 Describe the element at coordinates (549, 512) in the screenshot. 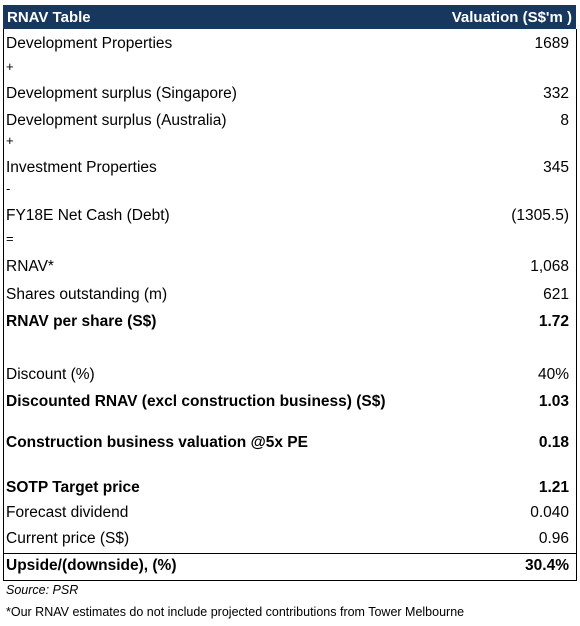

I see `row-value: 0.040` at that location.